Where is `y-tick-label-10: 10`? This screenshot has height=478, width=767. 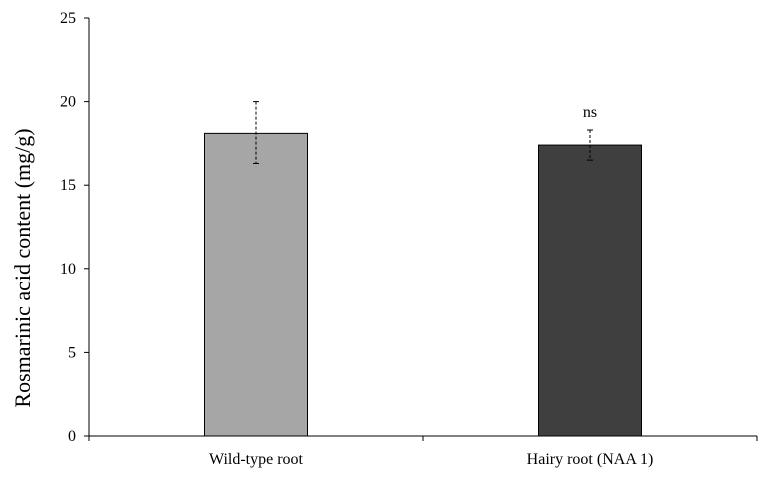
y-tick-label-10: 10 is located at coordinates (68, 269).